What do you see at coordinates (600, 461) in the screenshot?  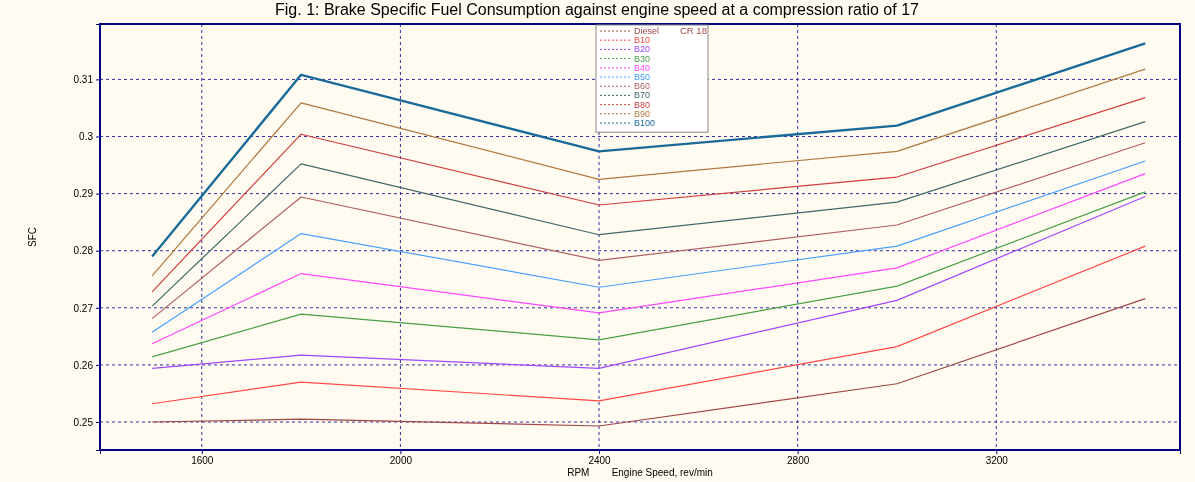 I see `x-tick-label: 2400` at bounding box center [600, 461].